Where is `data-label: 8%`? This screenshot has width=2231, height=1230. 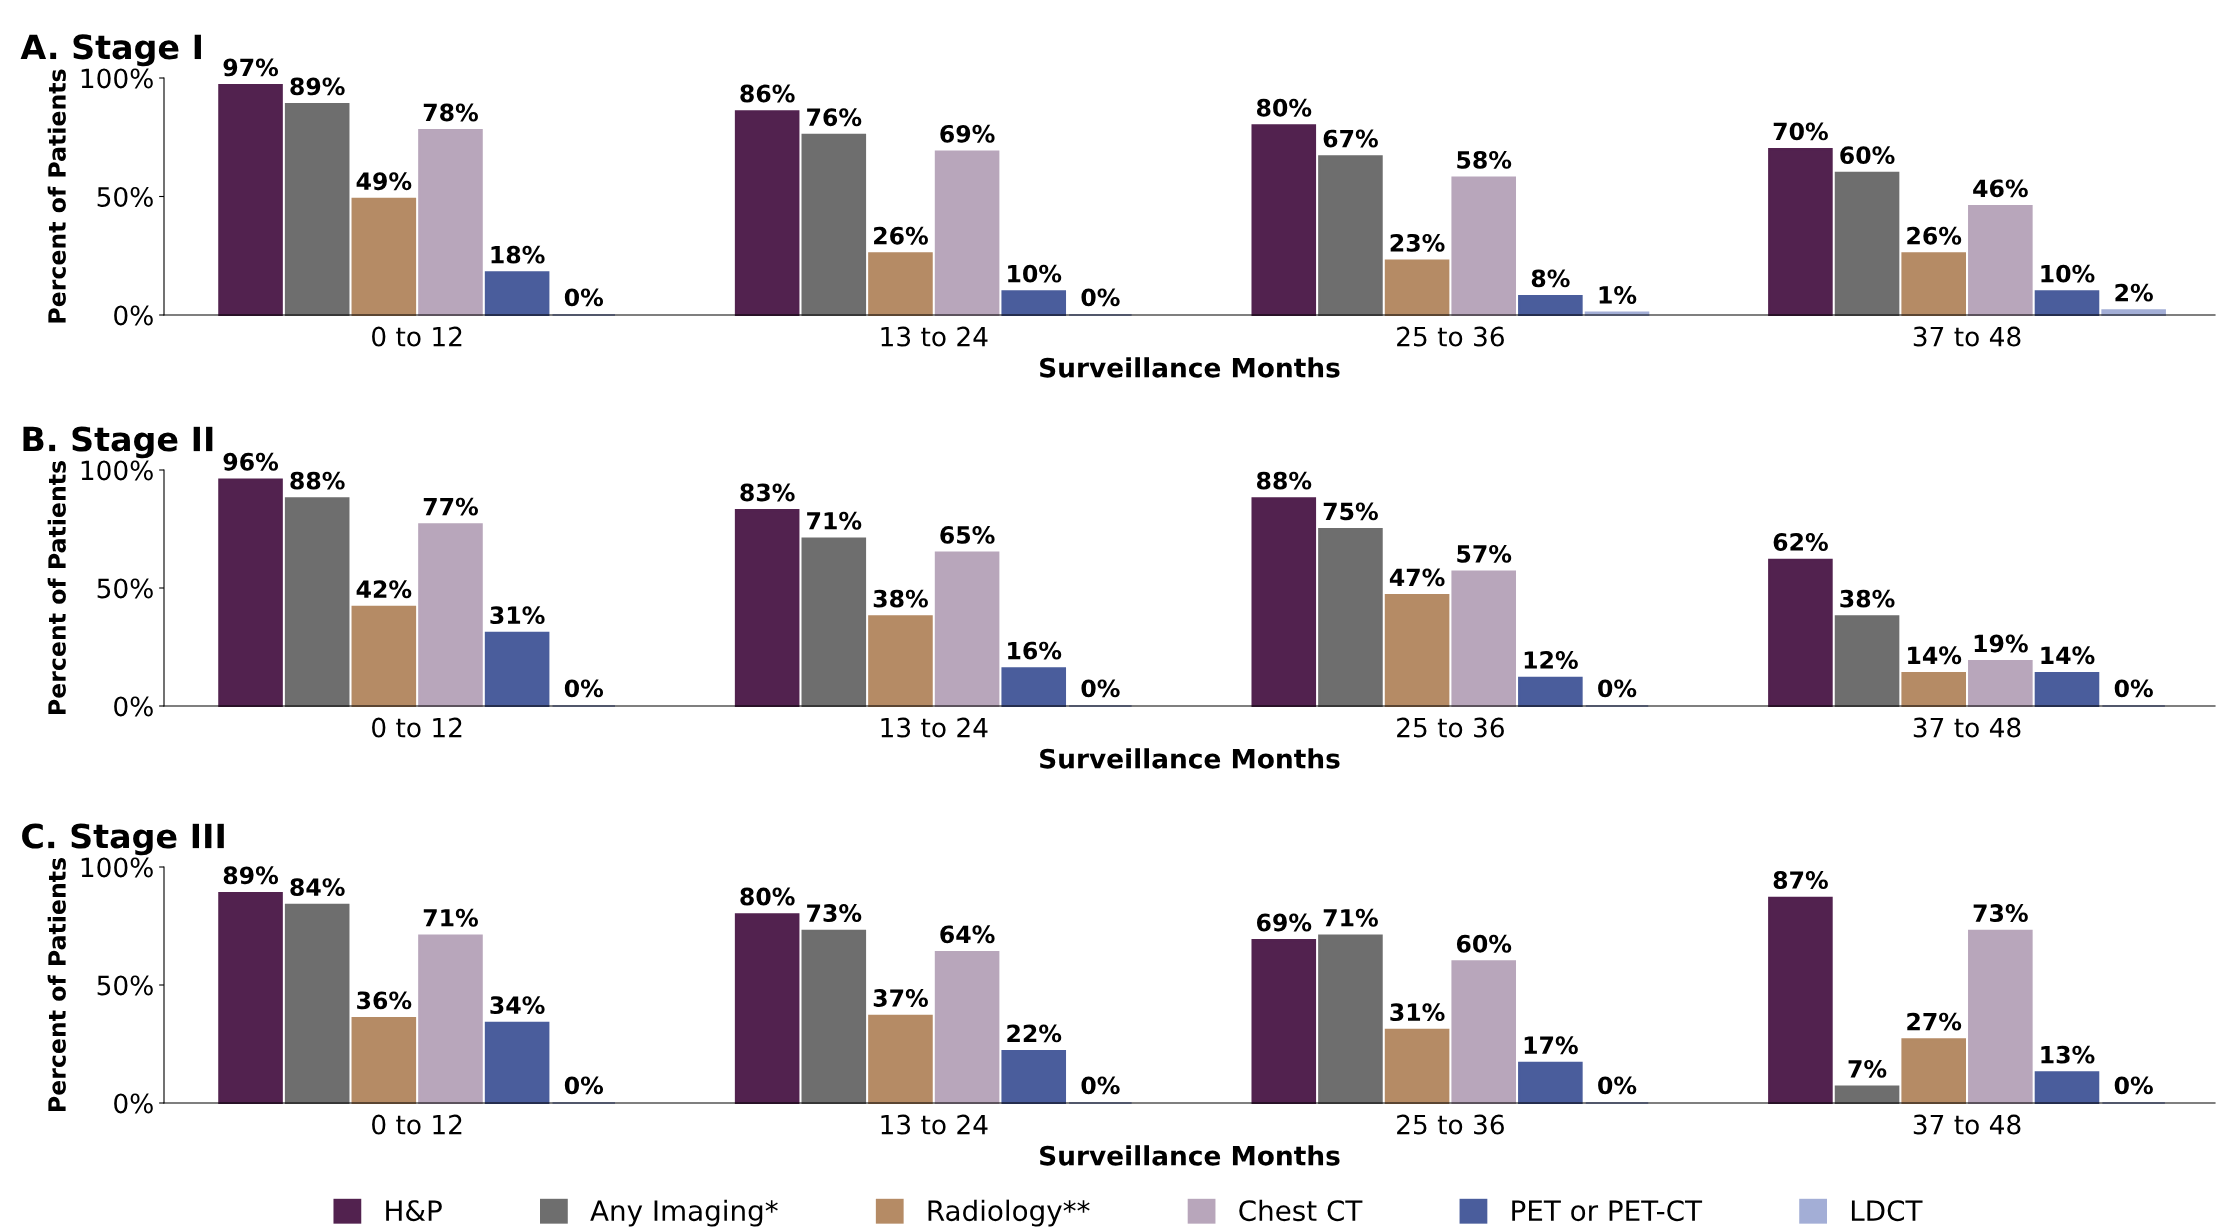
data-label: 8% is located at coordinates (1550, 278).